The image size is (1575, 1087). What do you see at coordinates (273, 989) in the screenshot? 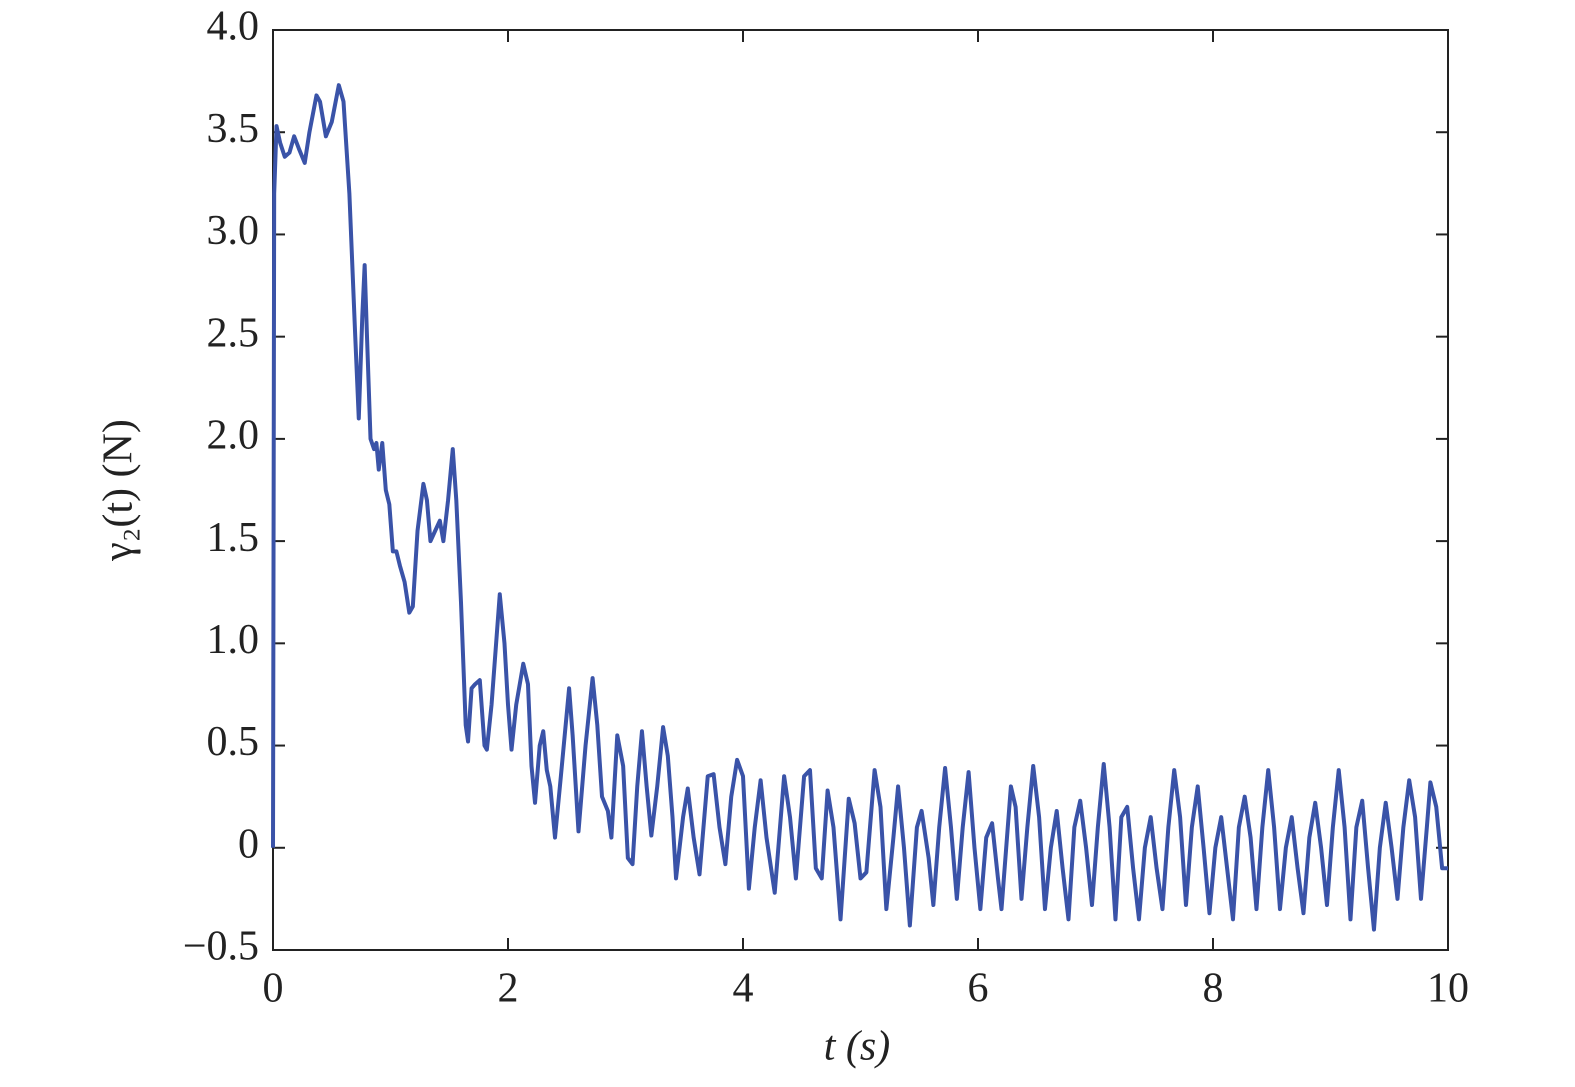
I see `x-tick-label: 0` at bounding box center [273, 989].